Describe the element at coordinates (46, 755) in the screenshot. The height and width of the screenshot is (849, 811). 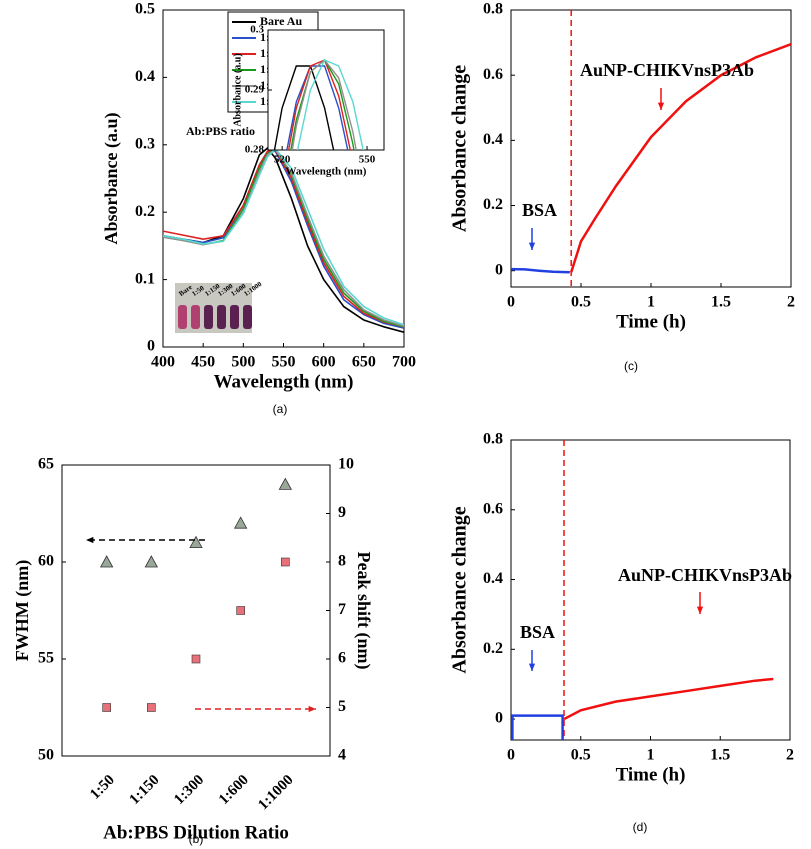
I see `y-tick-label: 50` at that location.